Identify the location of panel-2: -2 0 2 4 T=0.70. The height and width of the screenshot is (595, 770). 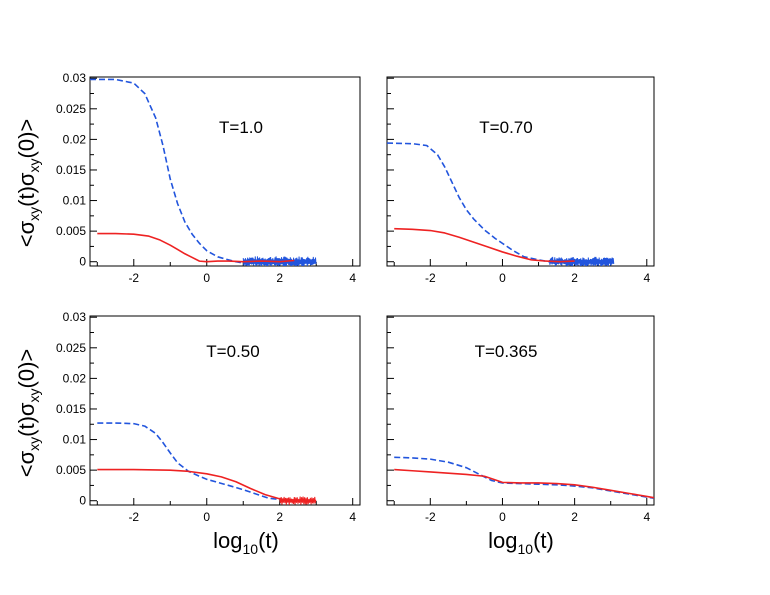
(520, 180).